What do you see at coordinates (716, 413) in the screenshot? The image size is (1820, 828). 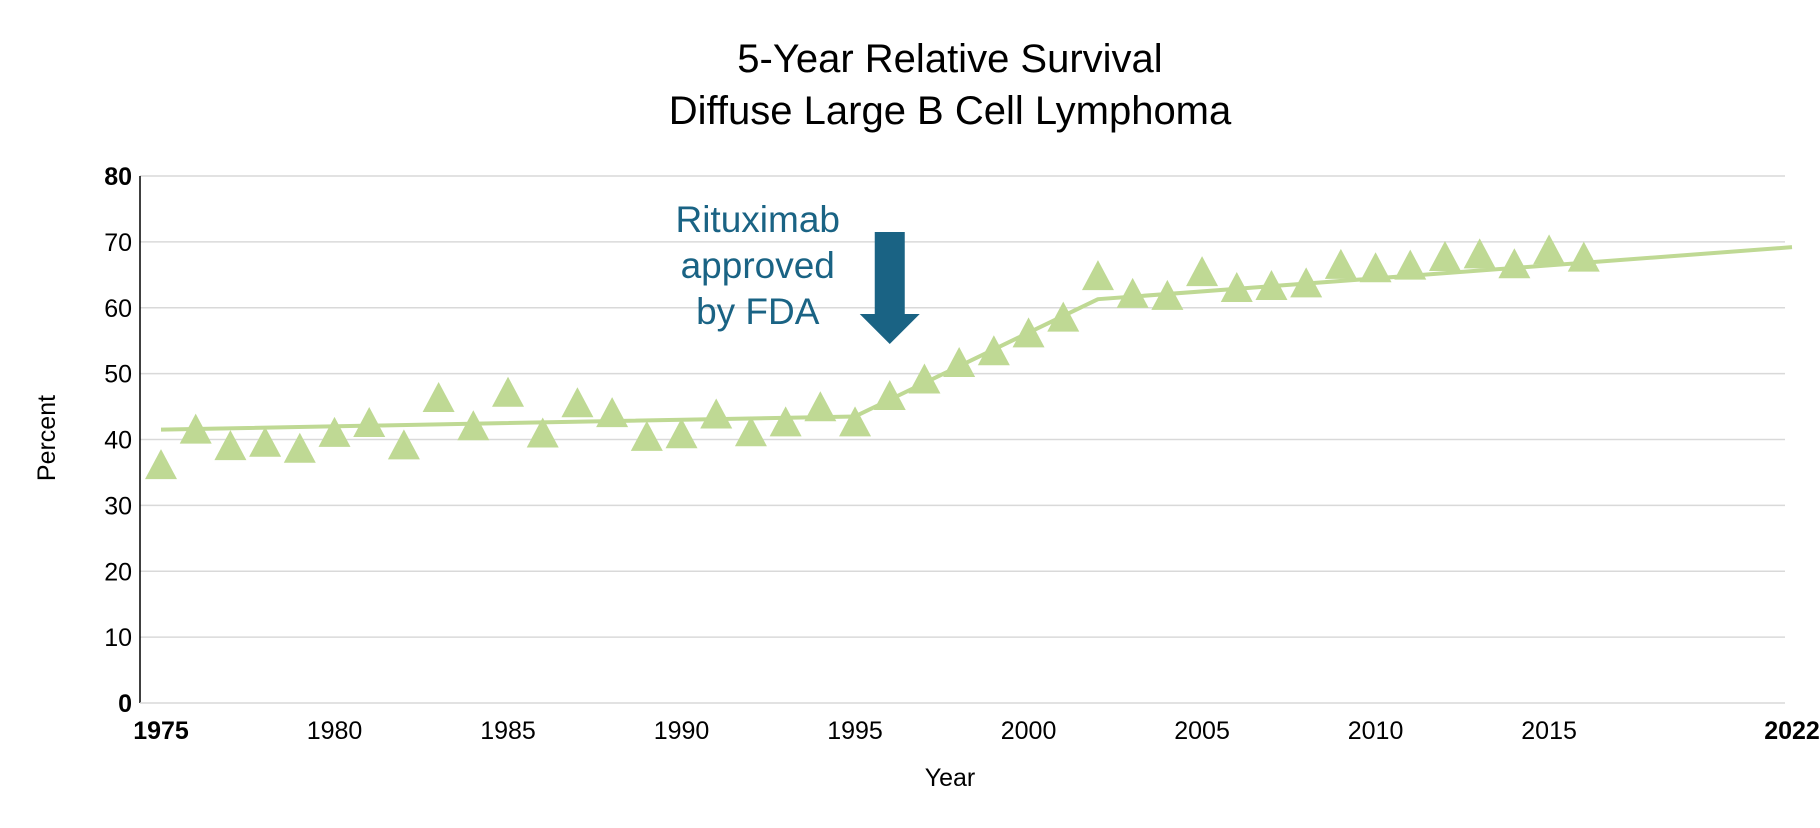 I see `data-point-triangle-1991` at bounding box center [716, 413].